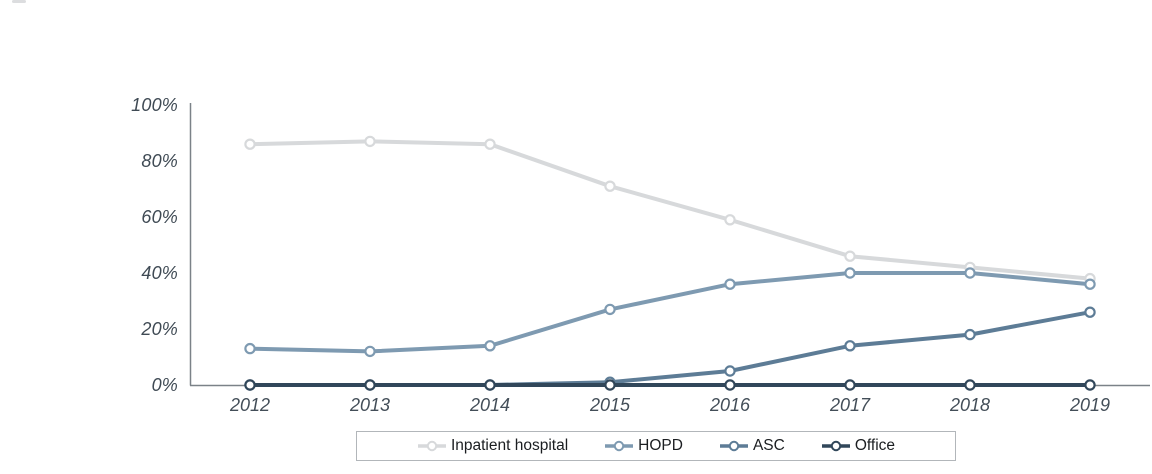 Image resolution: width=1152 pixels, height=474 pixels. I want to click on y-tick-label-100-: 100%, so click(154, 105).